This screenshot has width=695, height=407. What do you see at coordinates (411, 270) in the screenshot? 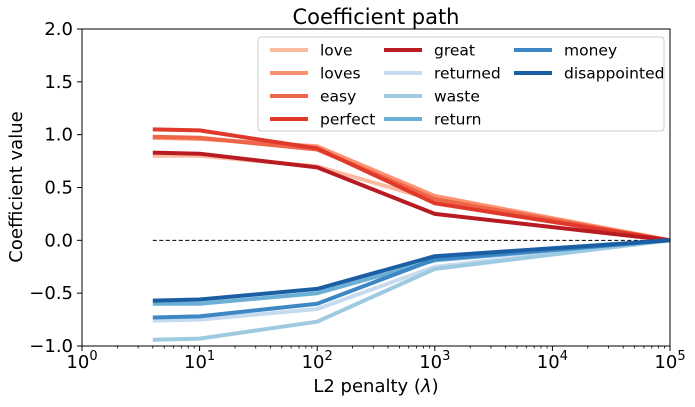
I see `series-line-disappointed` at bounding box center [411, 270].